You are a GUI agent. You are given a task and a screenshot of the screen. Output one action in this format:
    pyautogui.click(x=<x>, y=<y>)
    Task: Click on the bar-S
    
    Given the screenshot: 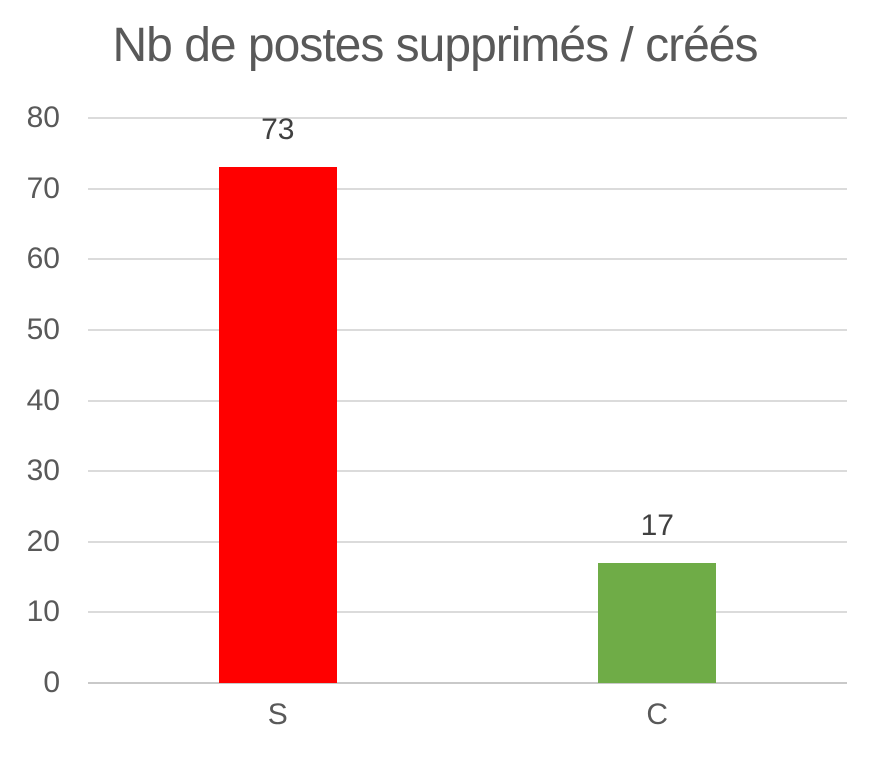 What is the action you would take?
    pyautogui.click(x=277, y=425)
    